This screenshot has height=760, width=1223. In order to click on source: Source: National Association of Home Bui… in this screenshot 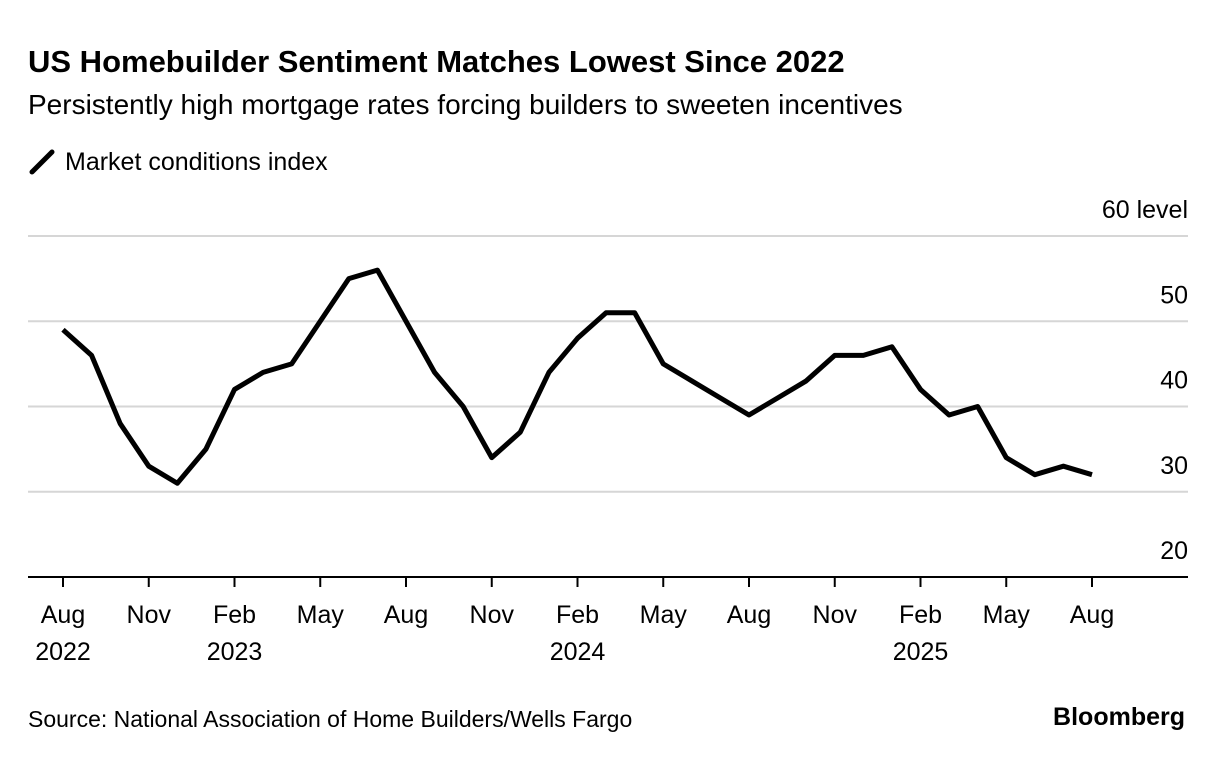, I will do `click(330, 719)`.